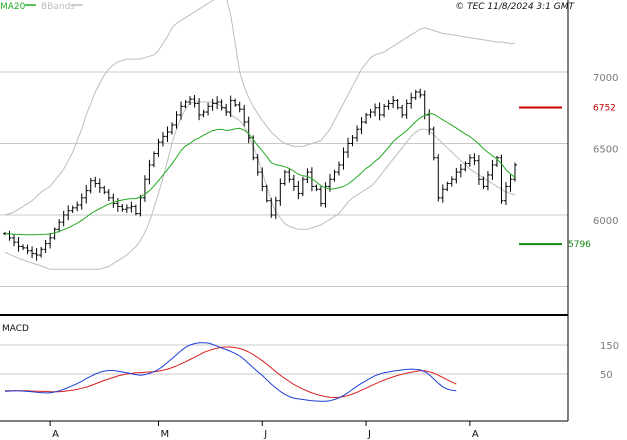 This screenshot has height=440, width=627. Describe the element at coordinates (13, 7) in the screenshot. I see `ma-legend-label: MA20` at that location.